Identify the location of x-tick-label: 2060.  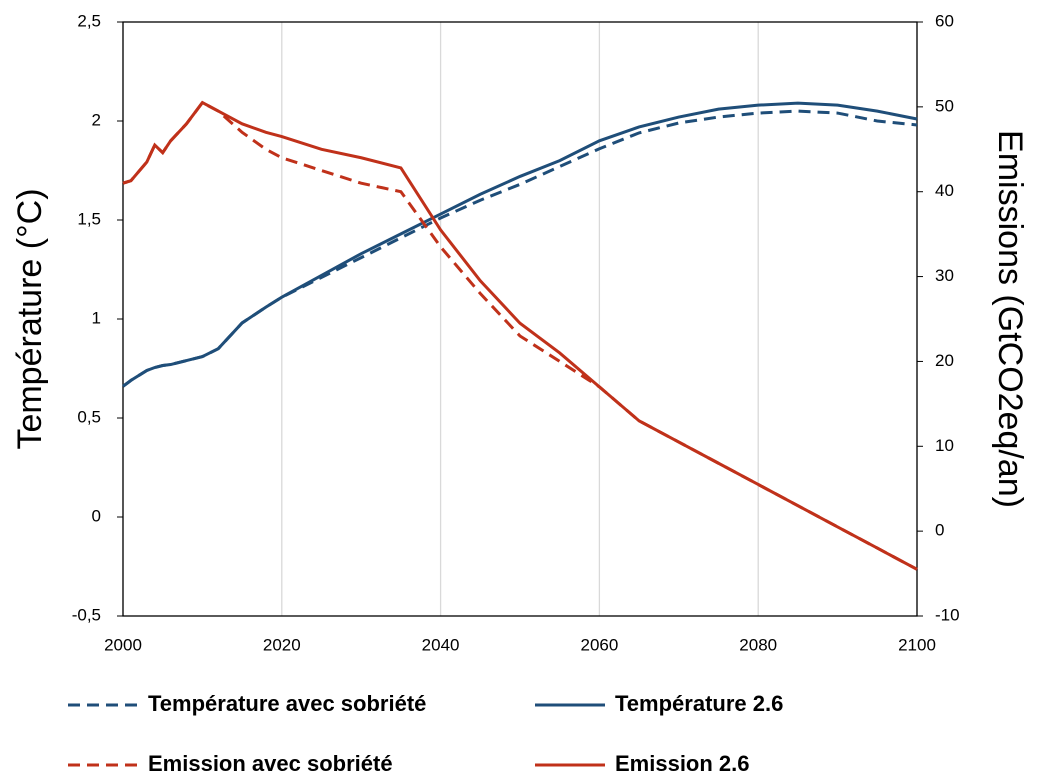
(599, 644).